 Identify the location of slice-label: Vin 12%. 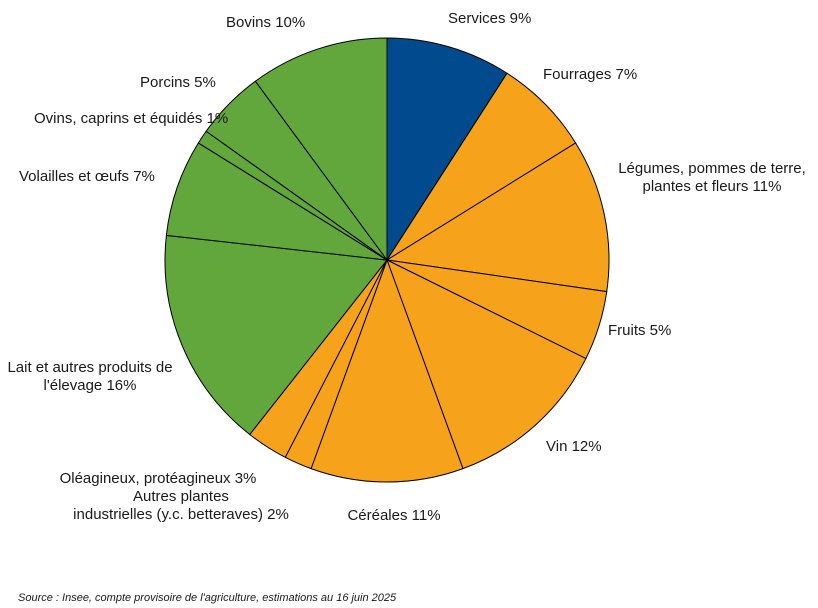
(574, 446).